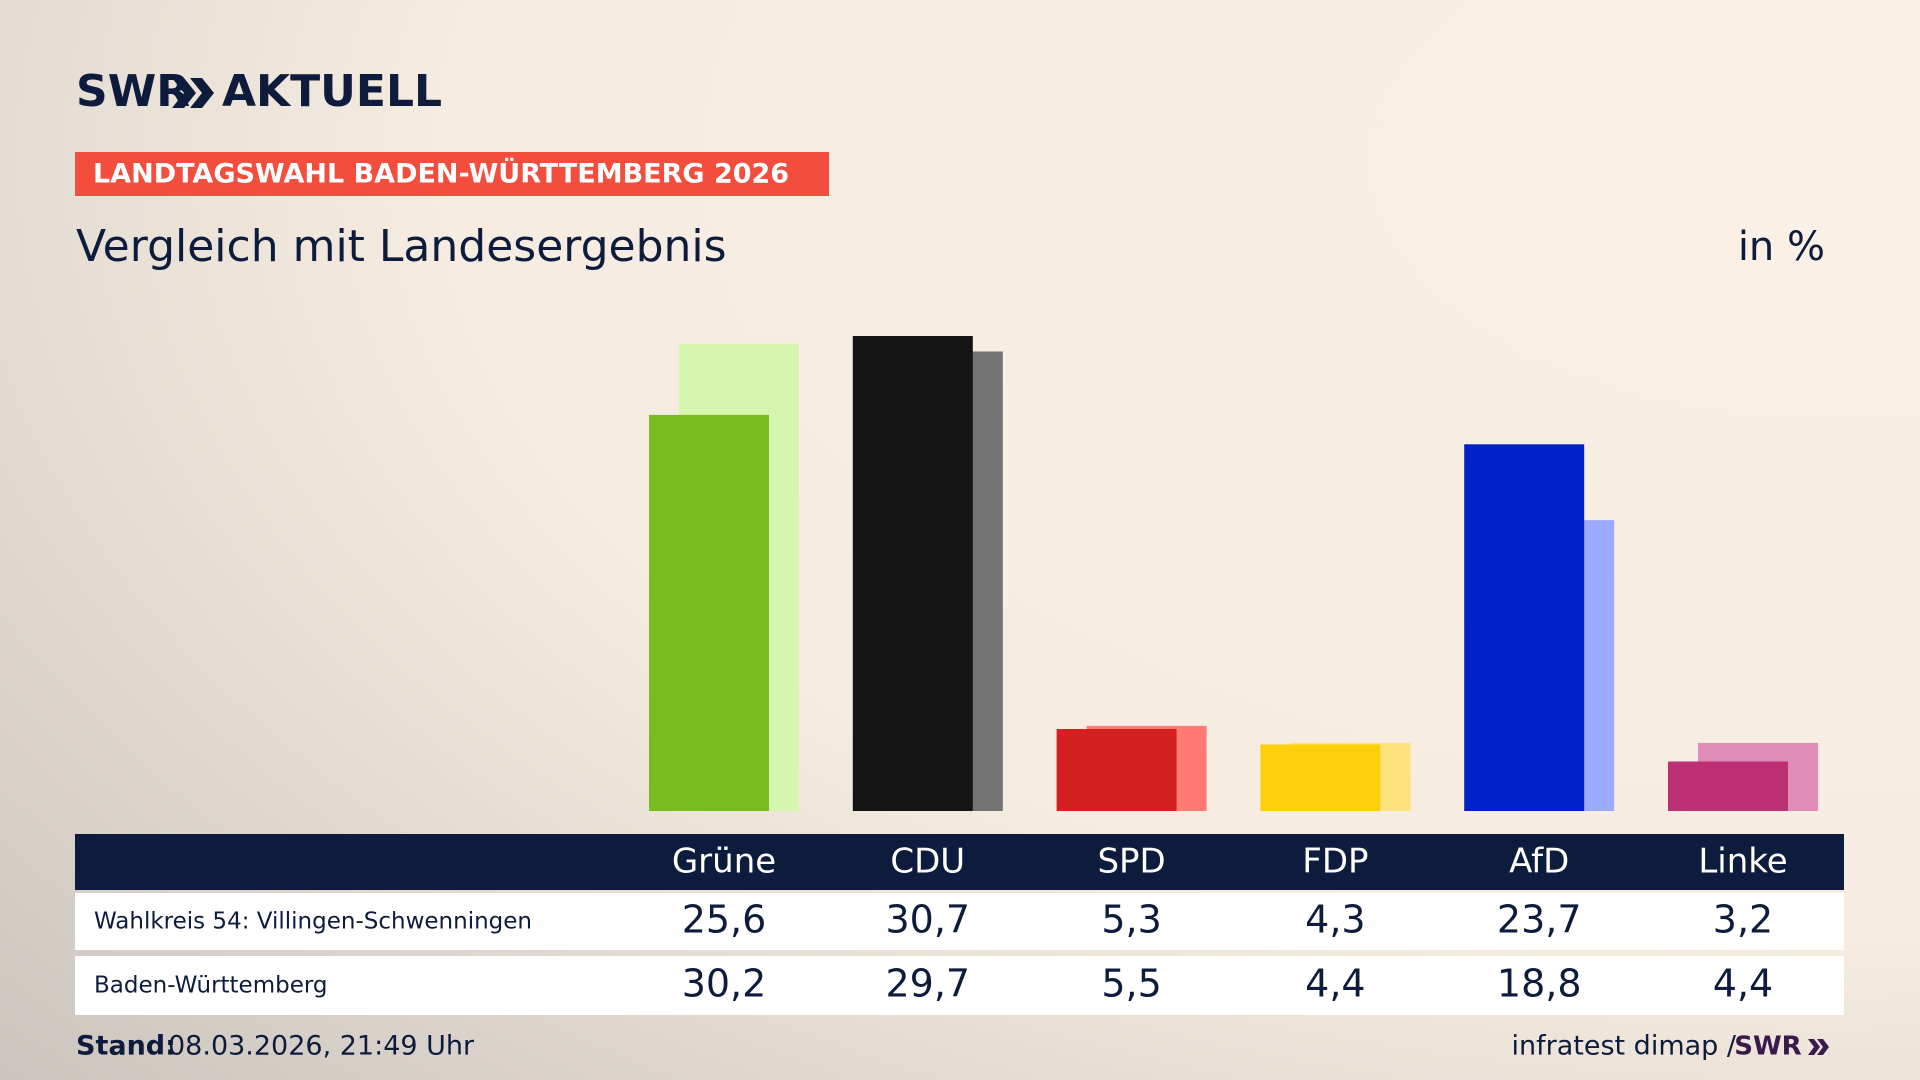 This screenshot has width=1920, height=1080. Describe the element at coordinates (724, 920) in the screenshot. I see `value-label: 25,6` at that location.